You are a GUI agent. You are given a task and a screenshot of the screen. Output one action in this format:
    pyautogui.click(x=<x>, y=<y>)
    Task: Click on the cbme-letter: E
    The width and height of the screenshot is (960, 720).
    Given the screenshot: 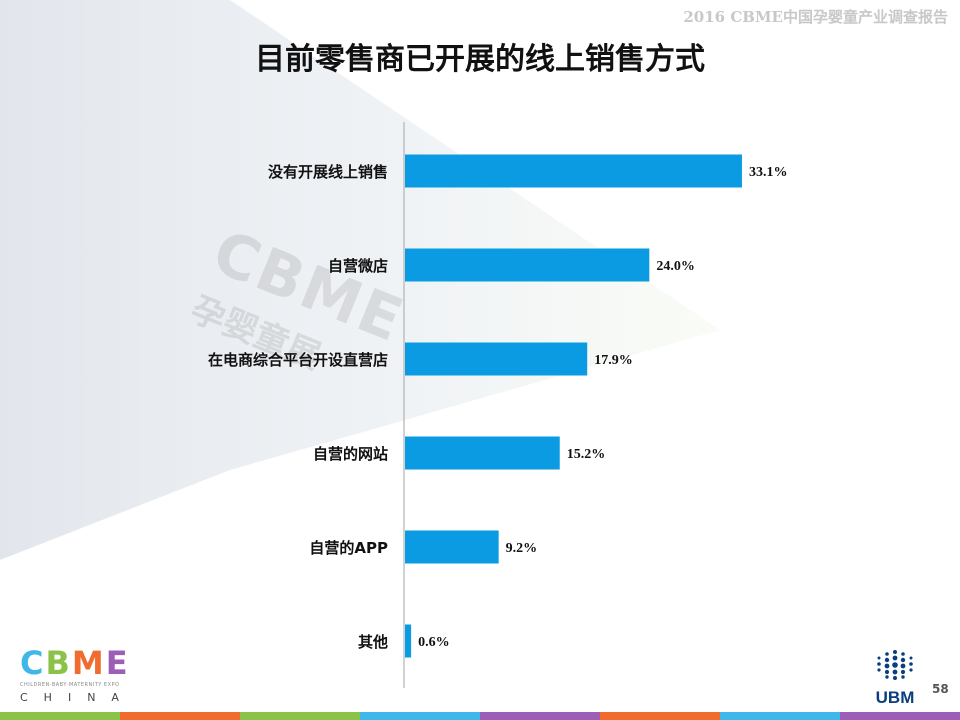 What is the action you would take?
    pyautogui.click(x=116, y=663)
    